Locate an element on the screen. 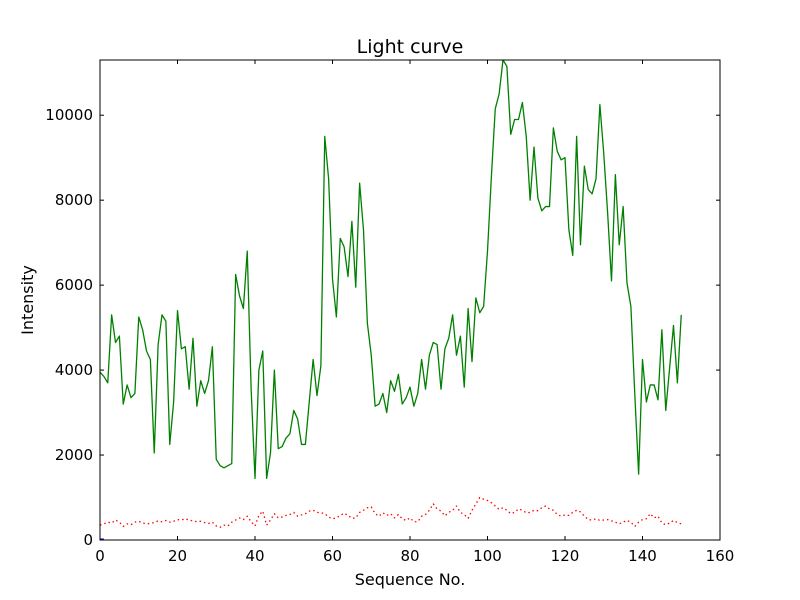 This screenshot has height=600, width=800. x-tick-label: 60 is located at coordinates (332, 556).